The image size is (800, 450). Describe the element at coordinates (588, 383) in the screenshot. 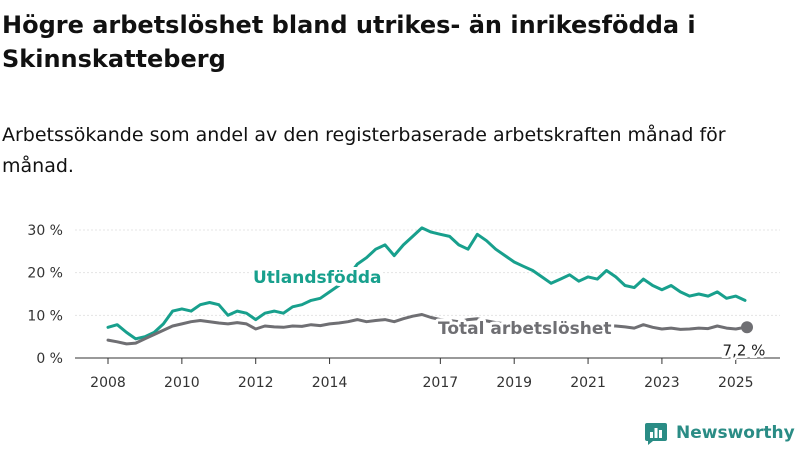

I see `x-tick-label: 2021` at that location.